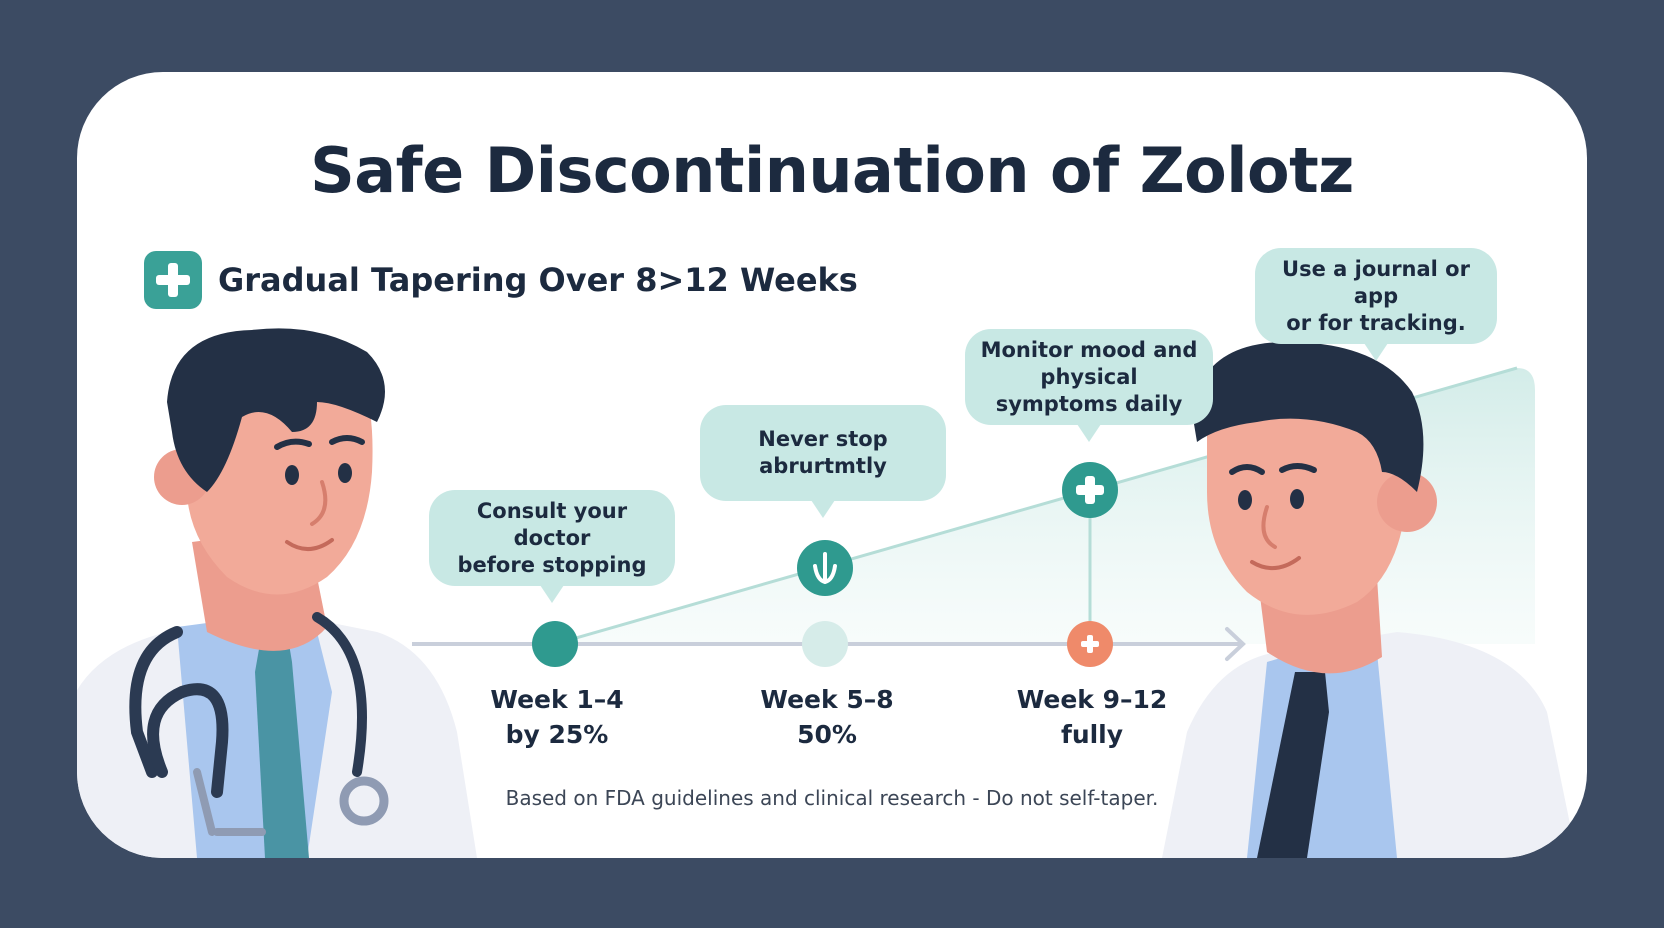  What do you see at coordinates (339, 694) in the screenshot?
I see `stethoscope-icon` at bounding box center [339, 694].